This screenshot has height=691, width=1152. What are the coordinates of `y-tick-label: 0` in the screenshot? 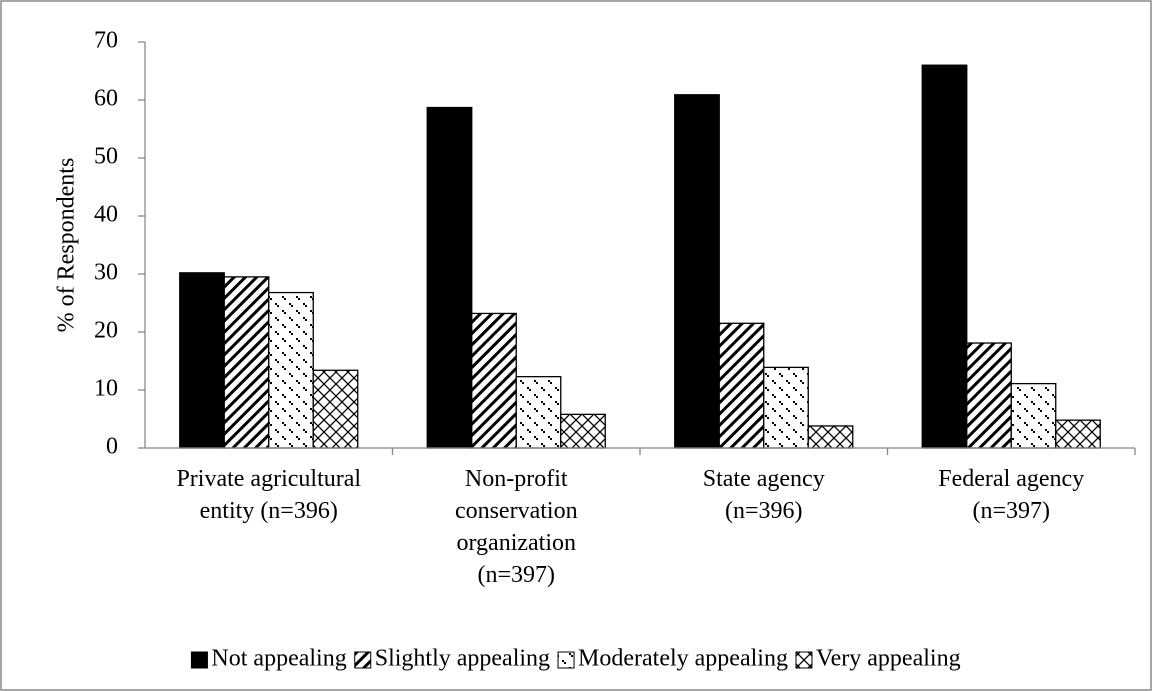 It's located at (112, 447).